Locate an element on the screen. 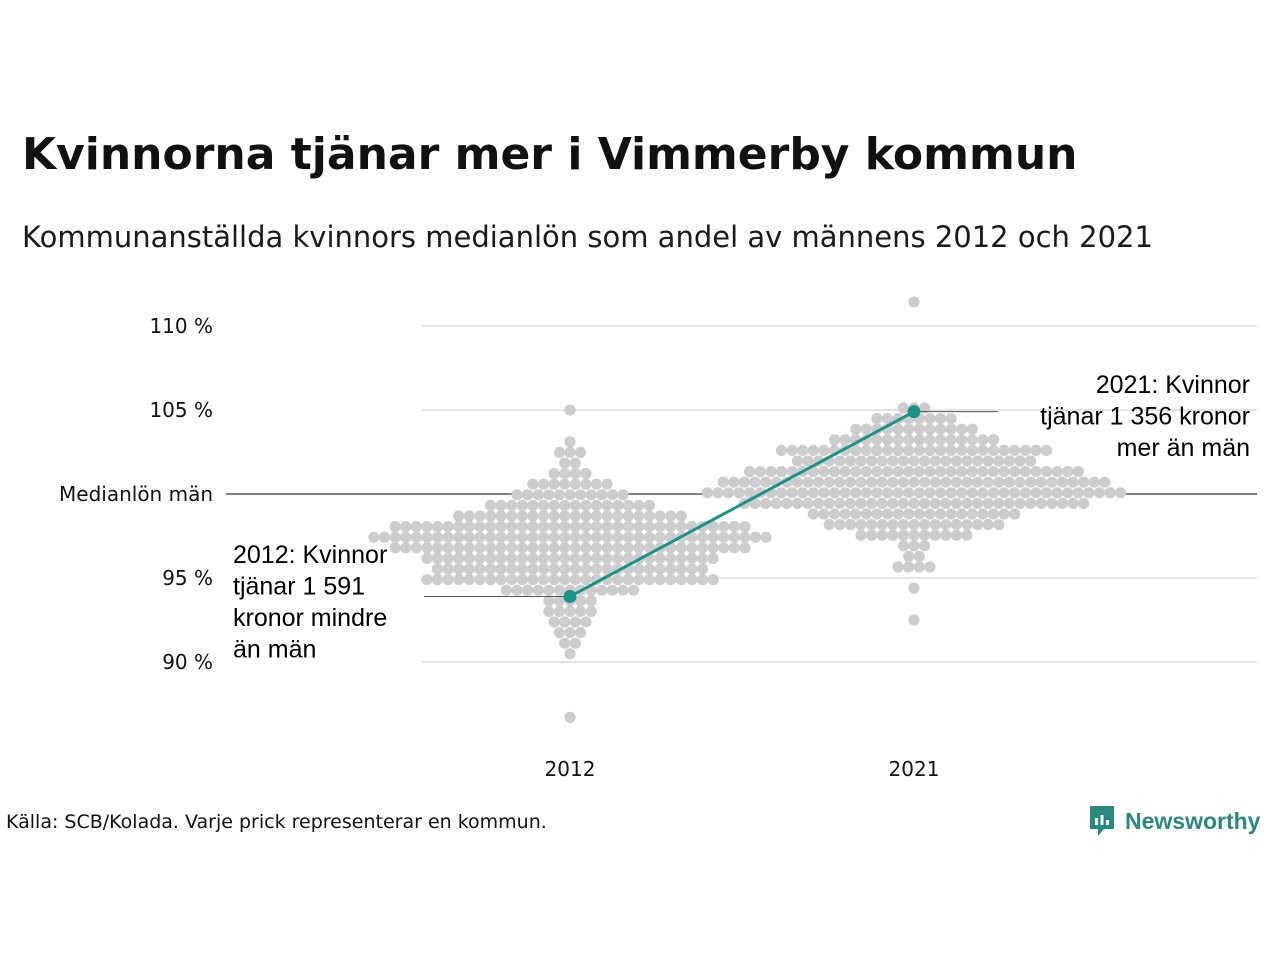 The image size is (1280, 960). newsworthy-logo-icon is located at coordinates (1102, 821).